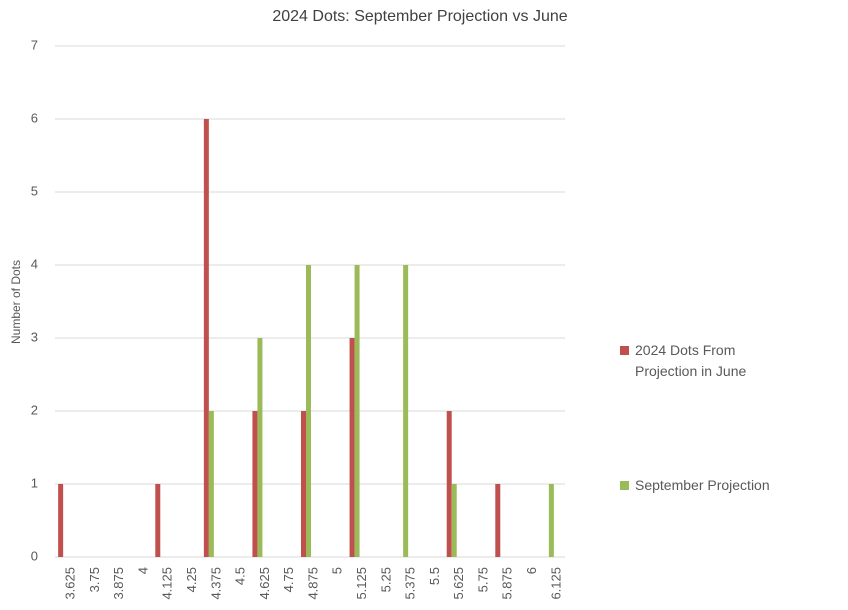 The height and width of the screenshot is (610, 848). What do you see at coordinates (531, 570) in the screenshot?
I see `x-tick-label: 6` at bounding box center [531, 570].